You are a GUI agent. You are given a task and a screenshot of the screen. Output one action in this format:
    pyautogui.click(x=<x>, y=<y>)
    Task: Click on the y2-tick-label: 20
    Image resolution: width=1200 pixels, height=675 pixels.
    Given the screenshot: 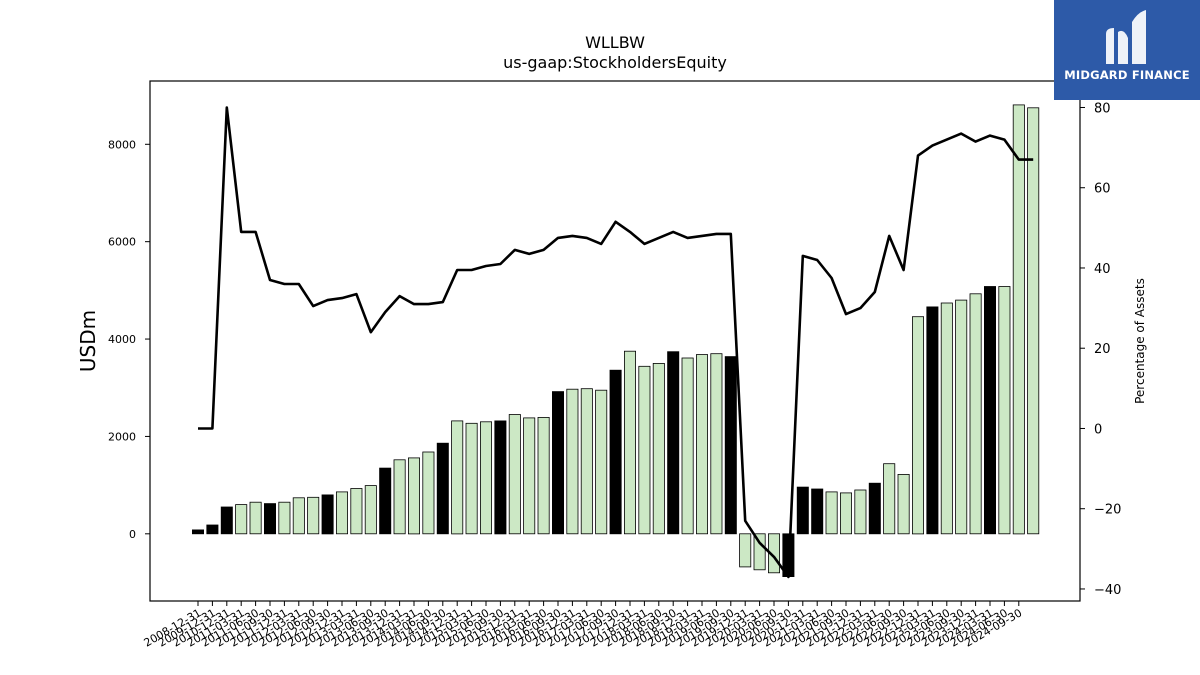 What is the action you would take?
    pyautogui.click(x=1102, y=349)
    